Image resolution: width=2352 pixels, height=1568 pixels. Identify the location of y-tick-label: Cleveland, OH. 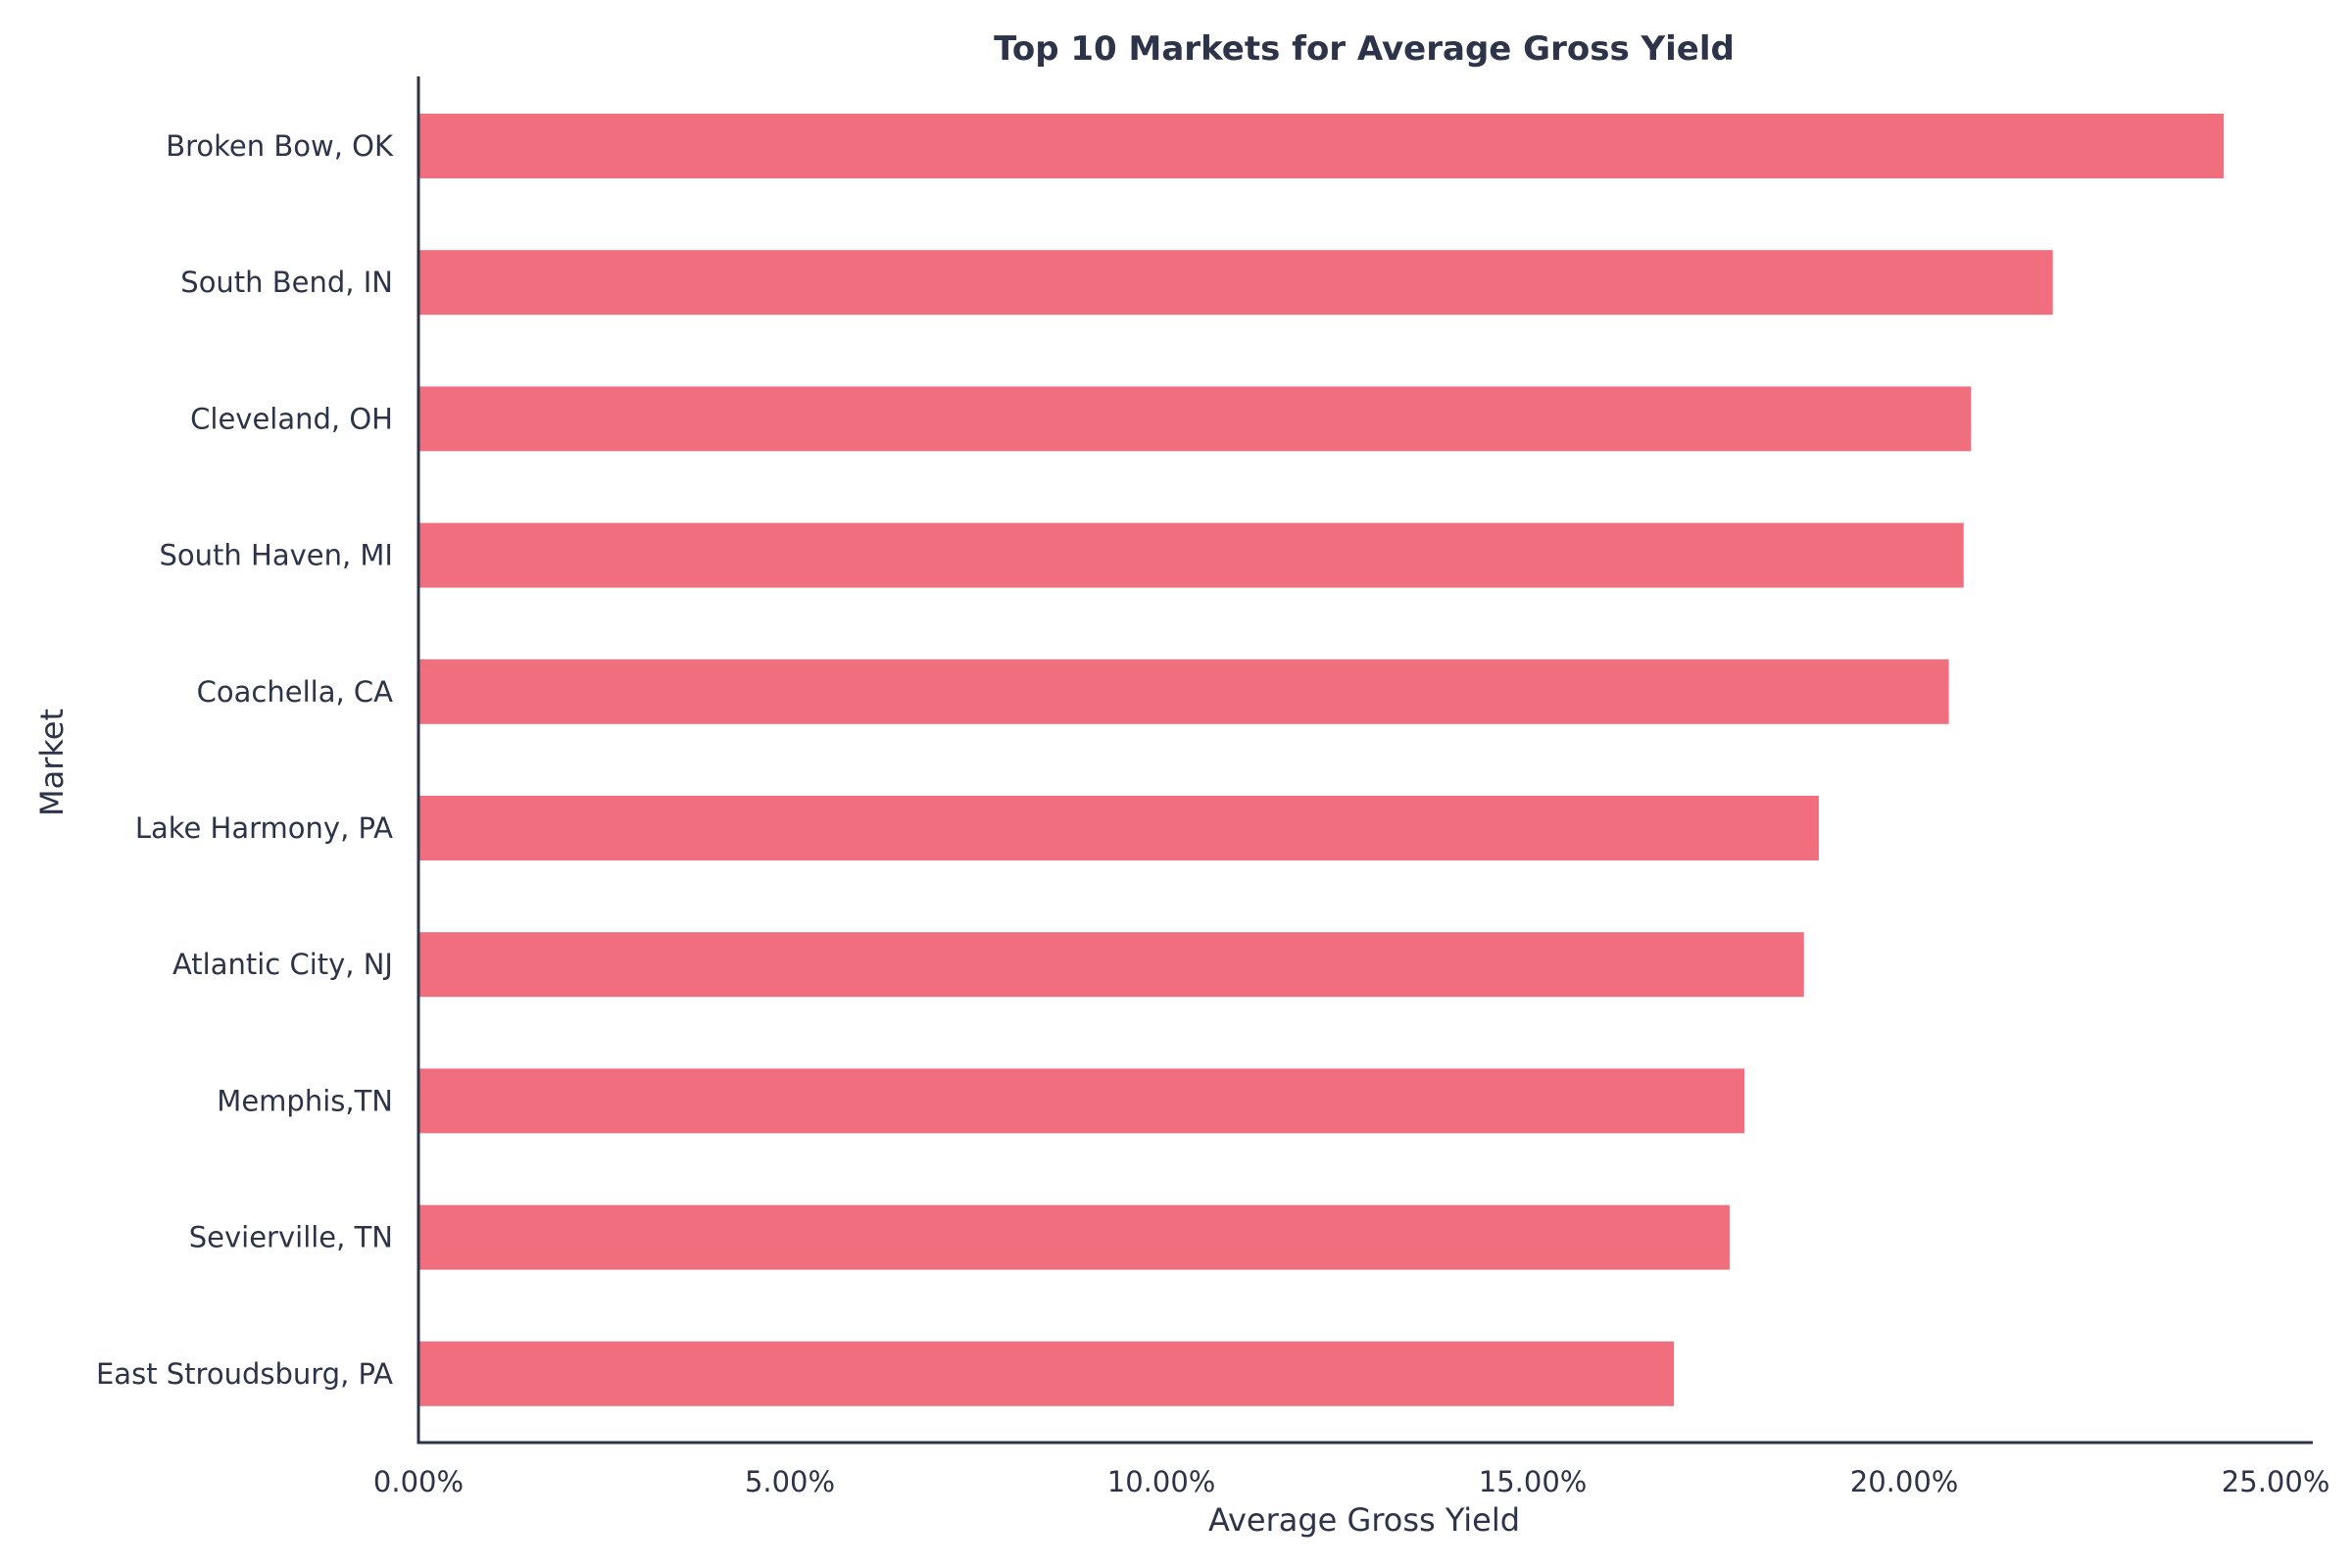
(291, 418).